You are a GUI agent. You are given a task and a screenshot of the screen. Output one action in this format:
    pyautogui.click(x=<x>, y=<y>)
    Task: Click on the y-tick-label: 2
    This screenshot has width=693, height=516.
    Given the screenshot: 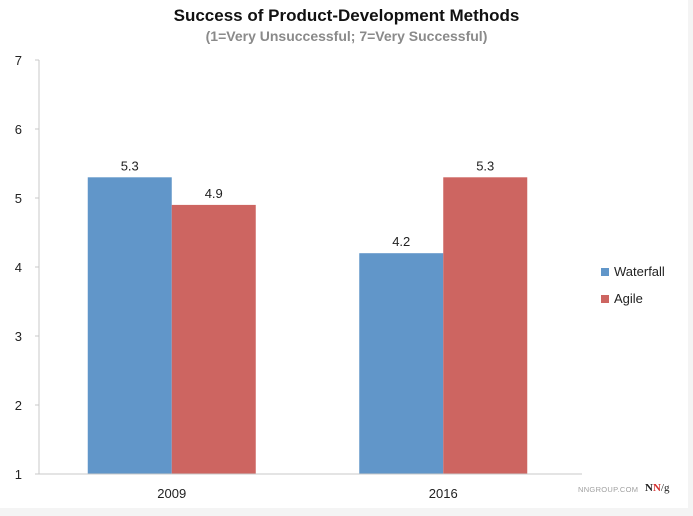 What is the action you would take?
    pyautogui.click(x=18, y=405)
    